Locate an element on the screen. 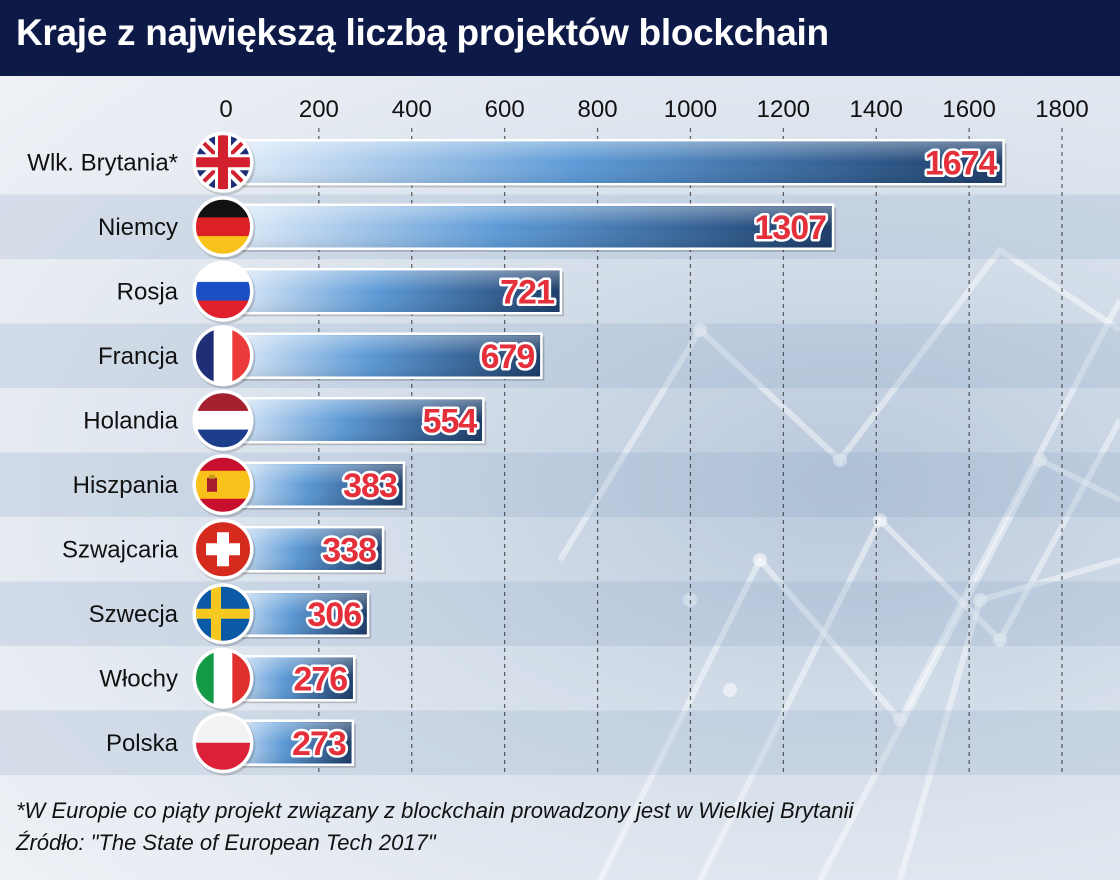 Image resolution: width=1120 pixels, height=880 pixels. uk-flag is located at coordinates (224, 163).